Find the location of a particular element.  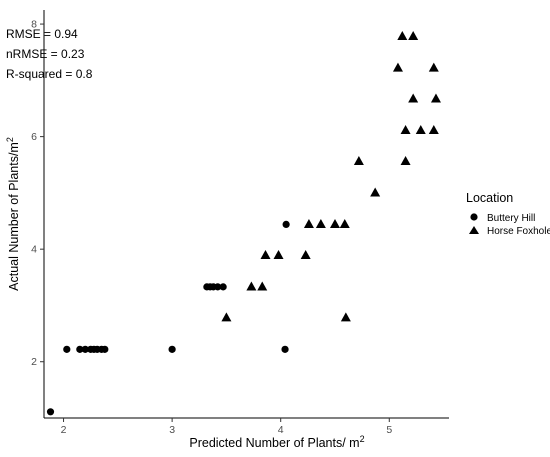

y-axis-title-superscript: 2 is located at coordinates (10, 139).